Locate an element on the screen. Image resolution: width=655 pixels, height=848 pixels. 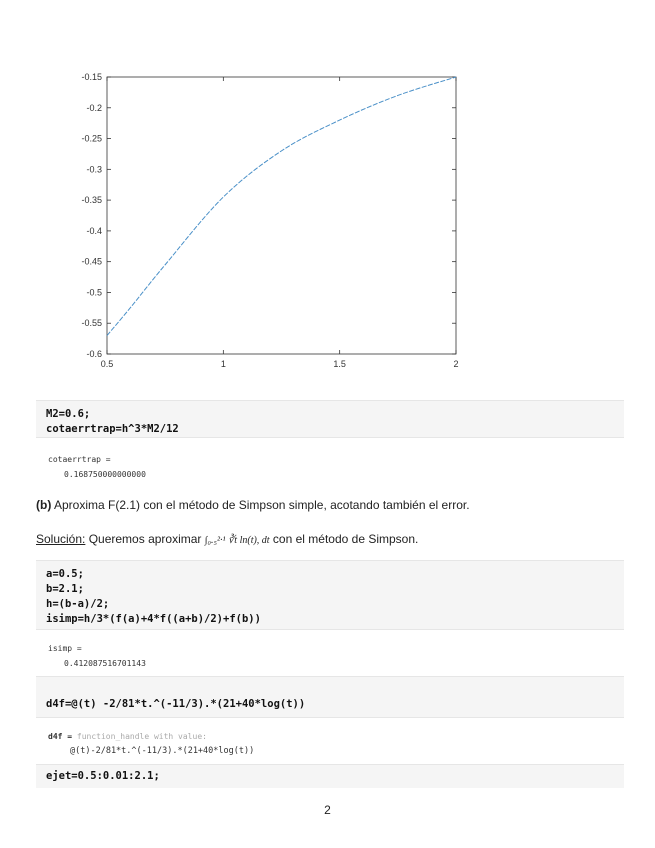
y-tick-label: -0.25 is located at coordinates (91, 139).